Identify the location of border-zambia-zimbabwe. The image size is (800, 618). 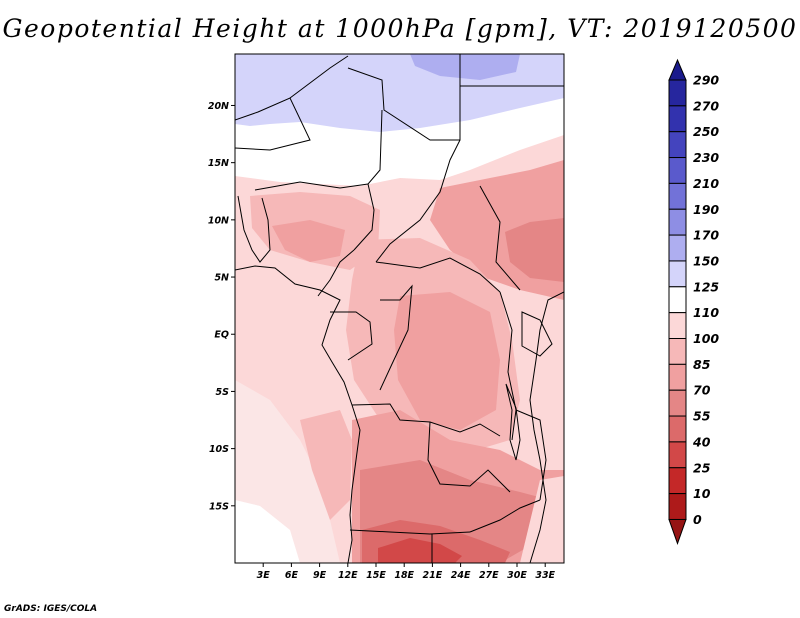
(505, 516).